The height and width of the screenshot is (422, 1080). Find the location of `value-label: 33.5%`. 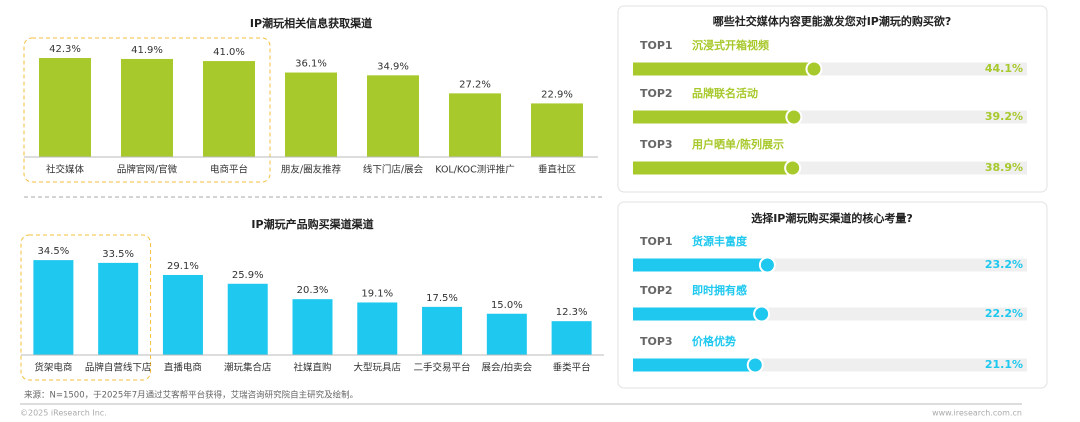

value-label: 33.5% is located at coordinates (118, 254).